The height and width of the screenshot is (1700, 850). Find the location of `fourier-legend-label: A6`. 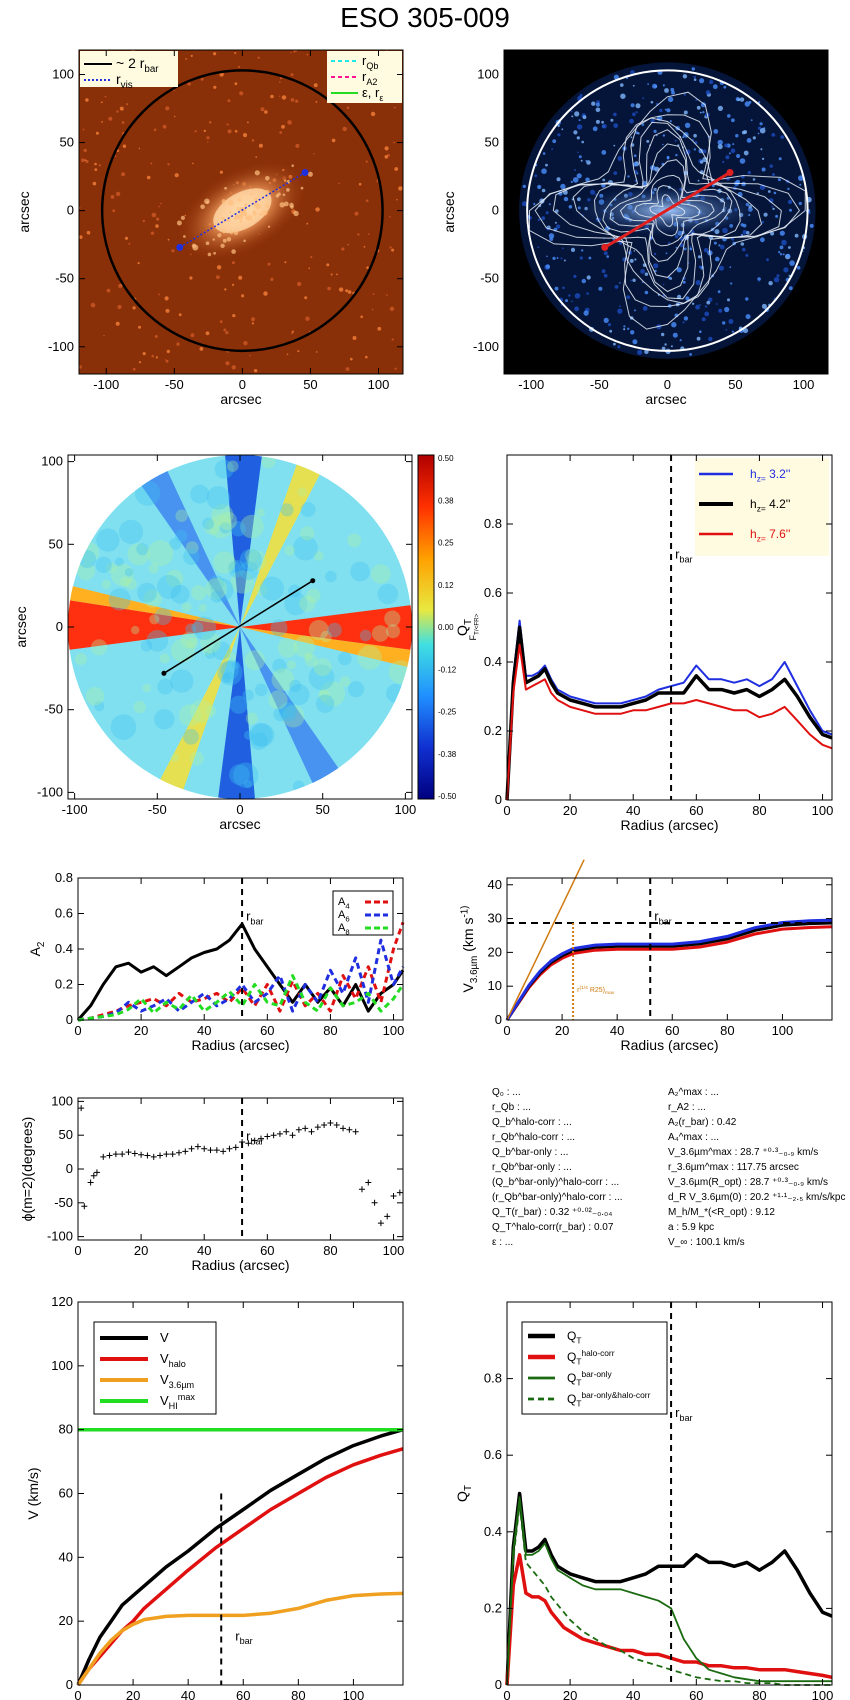

fourier-legend-label: A6 is located at coordinates (344, 916).